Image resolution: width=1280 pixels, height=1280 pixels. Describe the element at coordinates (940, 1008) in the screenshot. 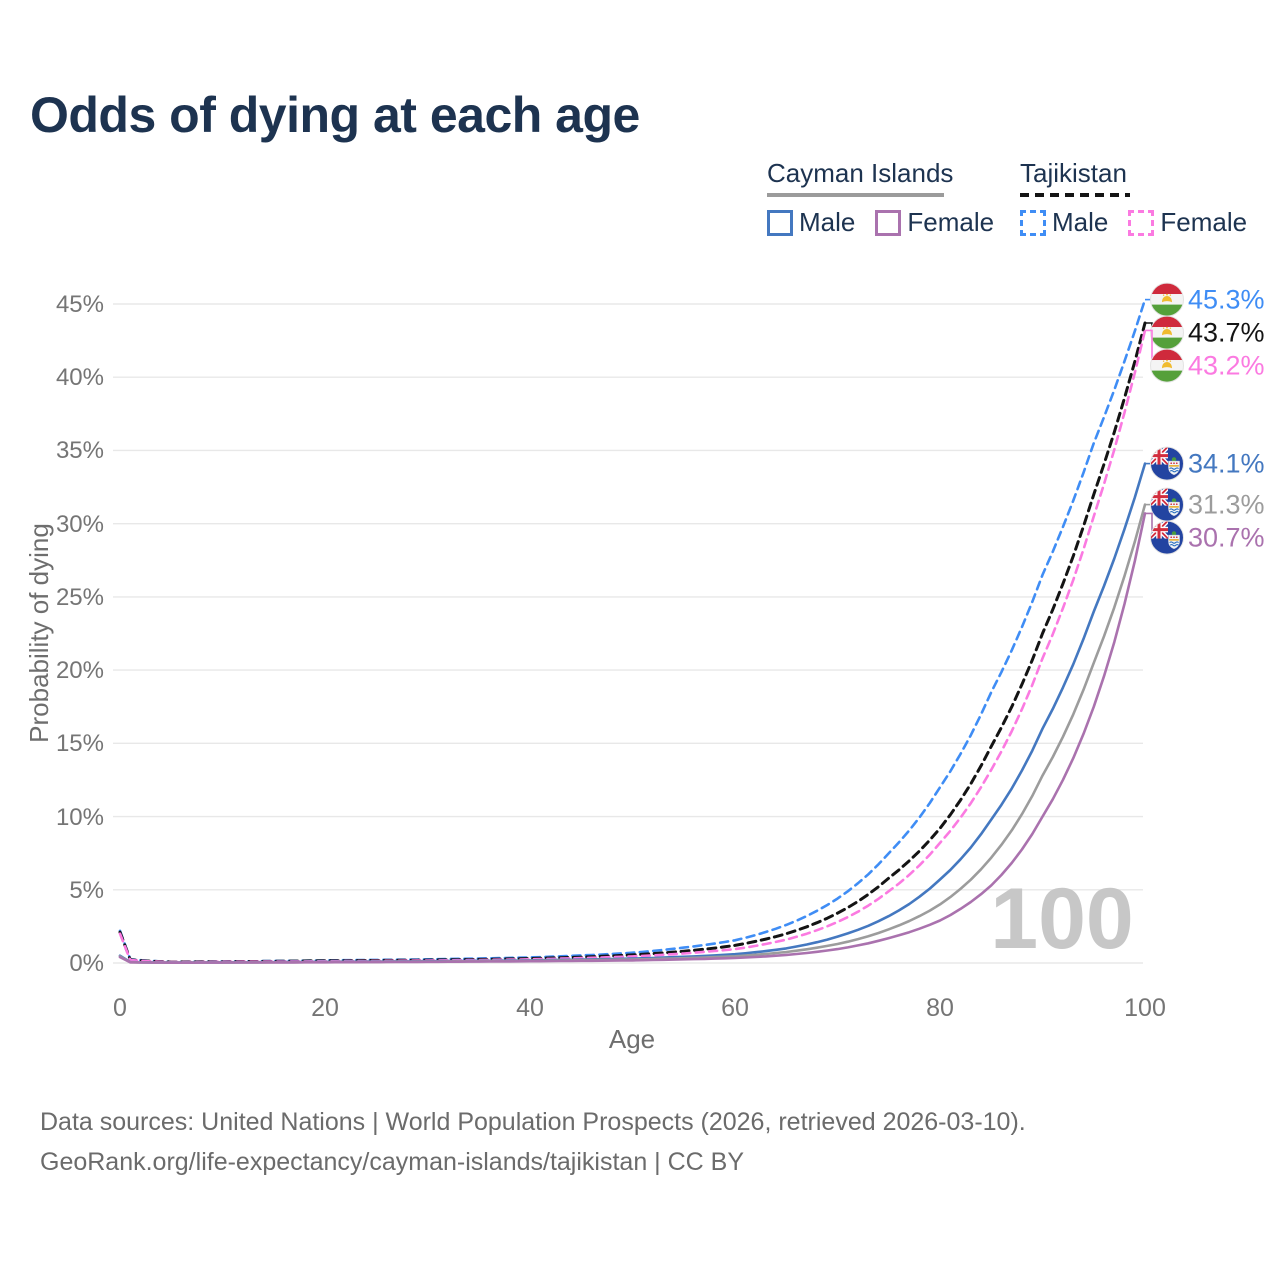

I see `x-tick-80: 80` at that location.